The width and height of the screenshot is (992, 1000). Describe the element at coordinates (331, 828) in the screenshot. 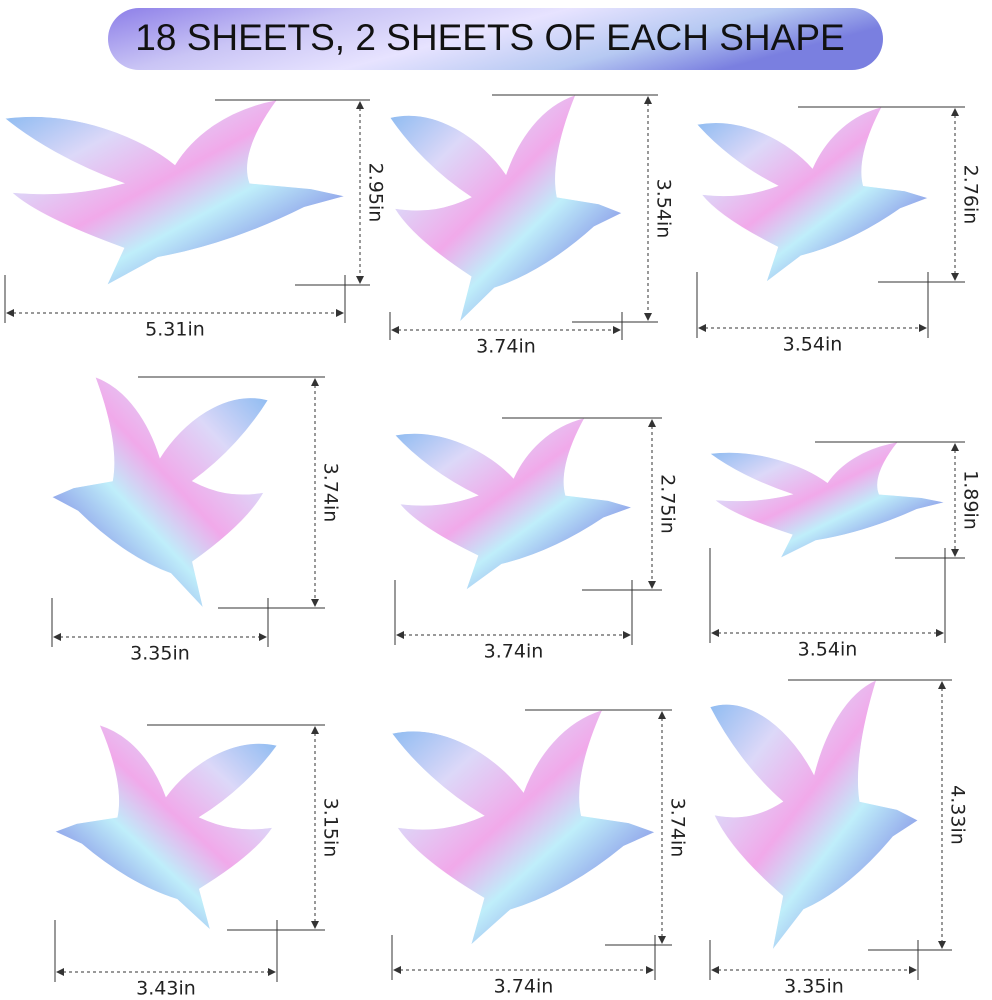

I see `height-label: 3.15in` at that location.